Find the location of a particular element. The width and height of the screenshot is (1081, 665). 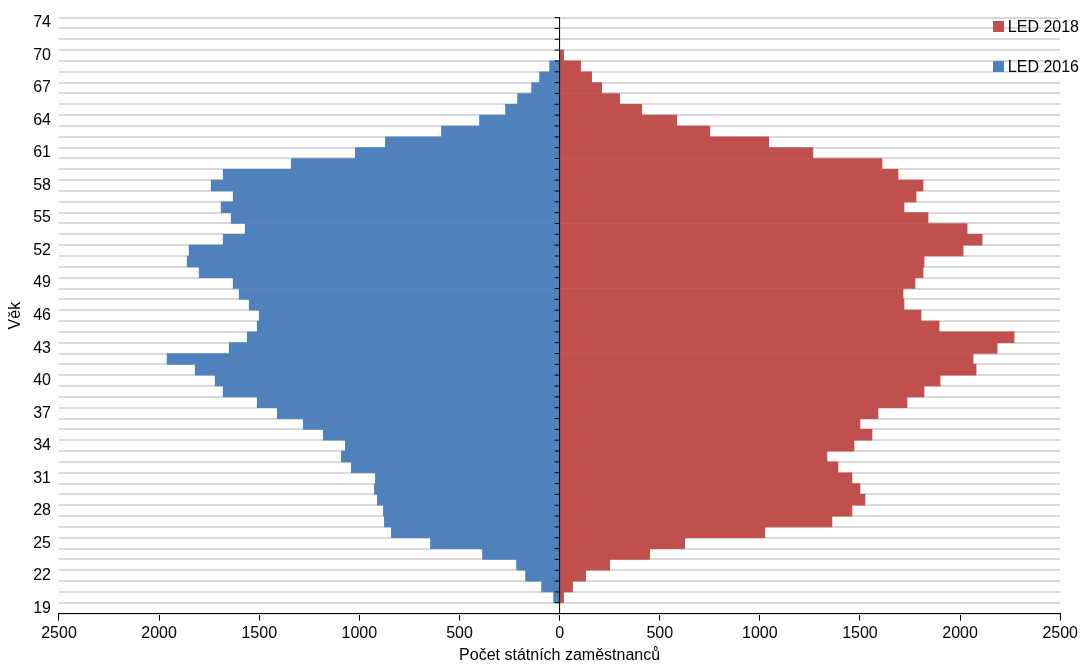

y-tick-label: 28 is located at coordinates (42, 510).